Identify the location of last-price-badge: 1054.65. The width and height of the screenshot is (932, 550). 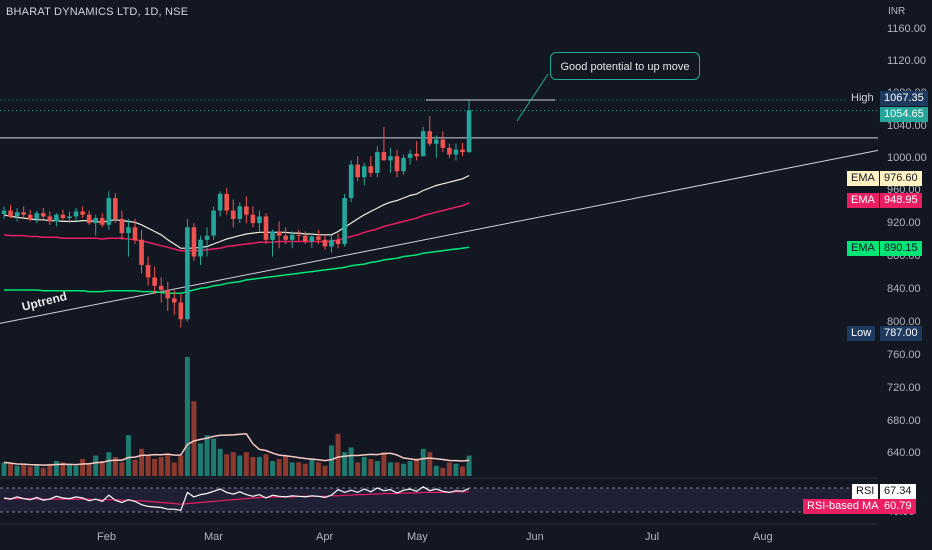
(904, 114).